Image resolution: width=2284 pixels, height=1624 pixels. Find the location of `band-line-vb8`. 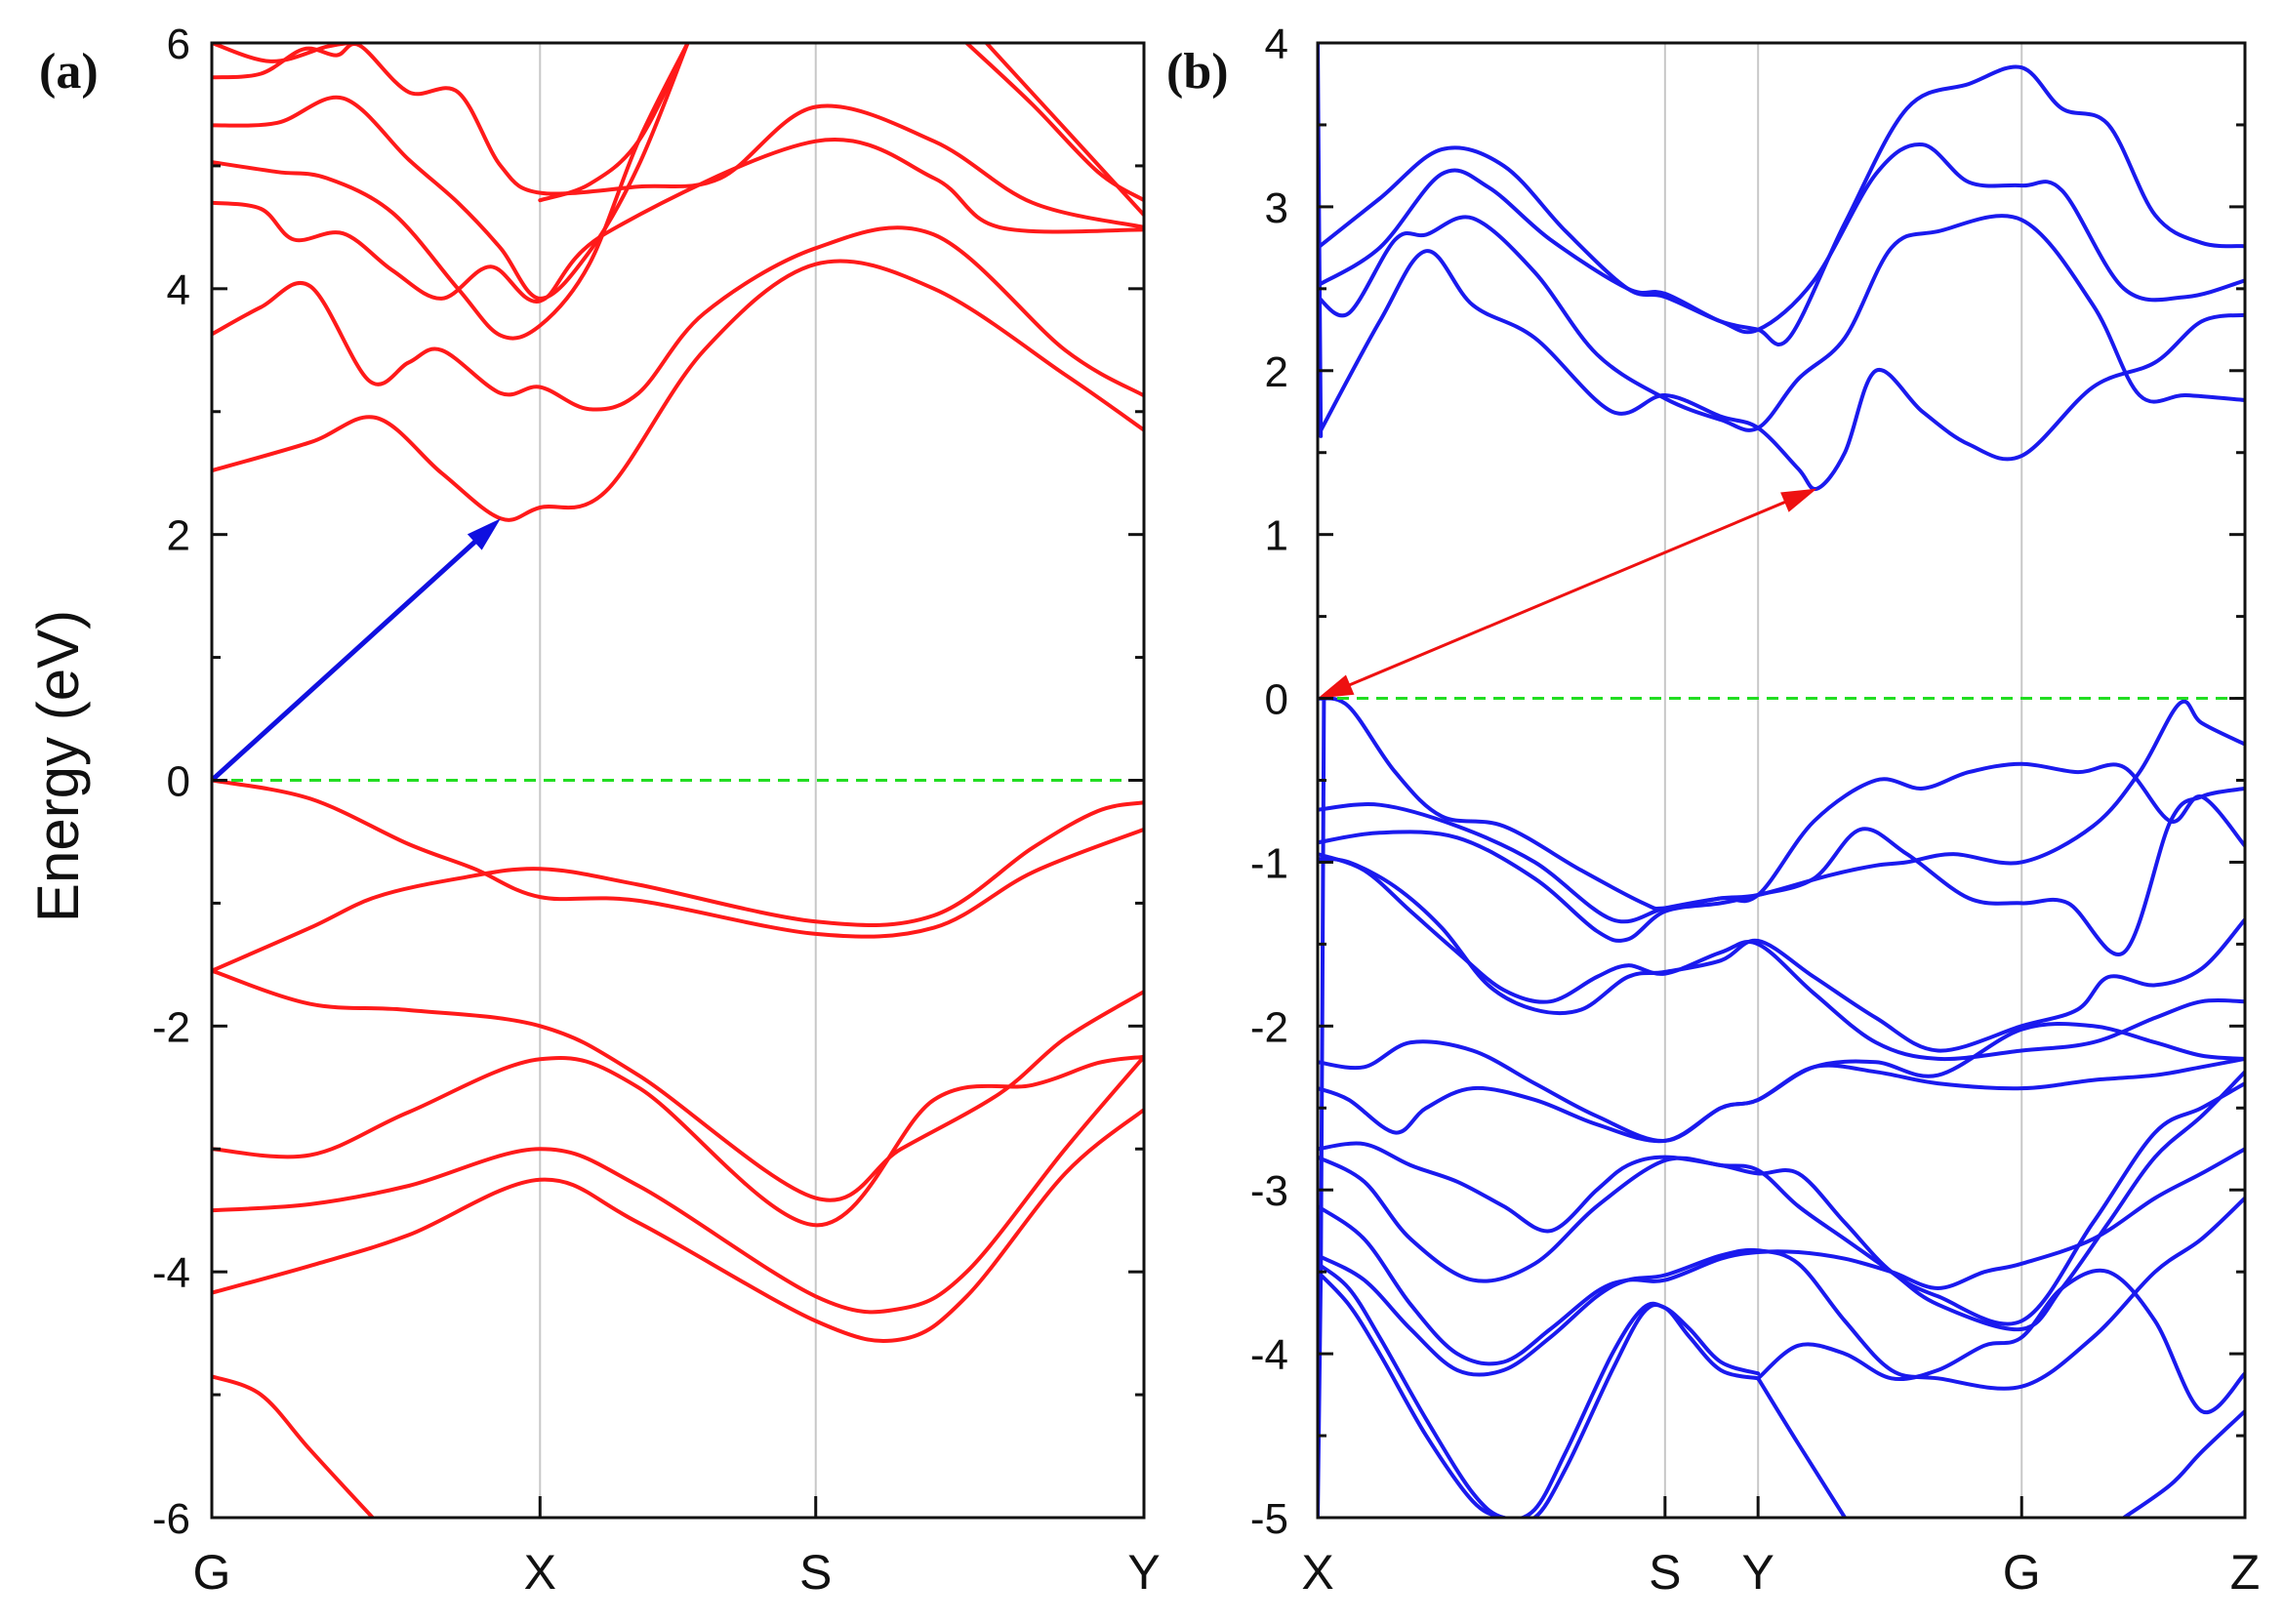

band-line-vb8 is located at coordinates (1781, 1204).